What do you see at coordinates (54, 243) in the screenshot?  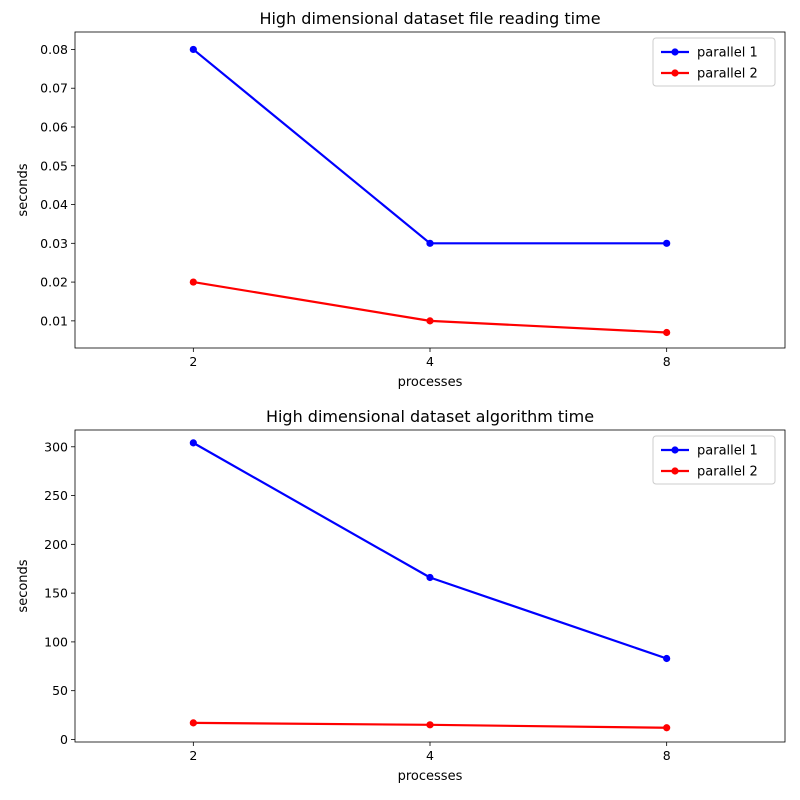 I see `y-tick-label: 0.03` at bounding box center [54, 243].